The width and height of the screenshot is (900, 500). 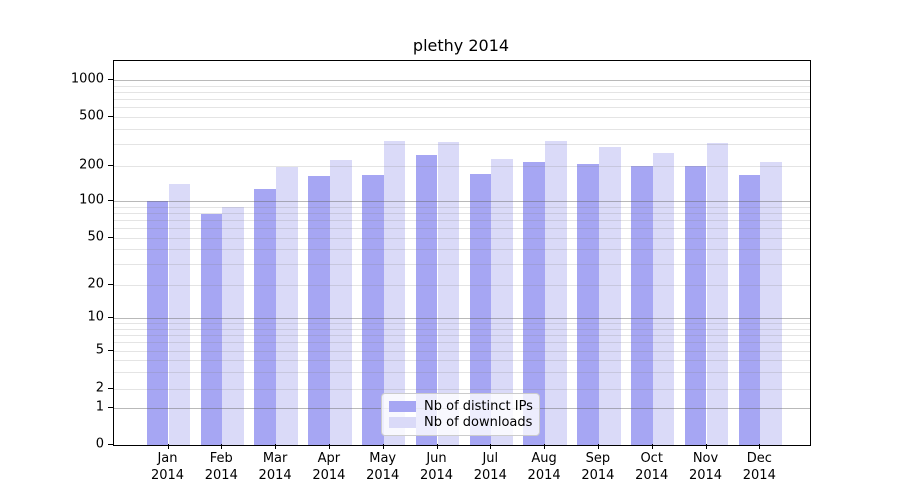 I want to click on legend-item-downloads: Nb of downloads, so click(x=461, y=423).